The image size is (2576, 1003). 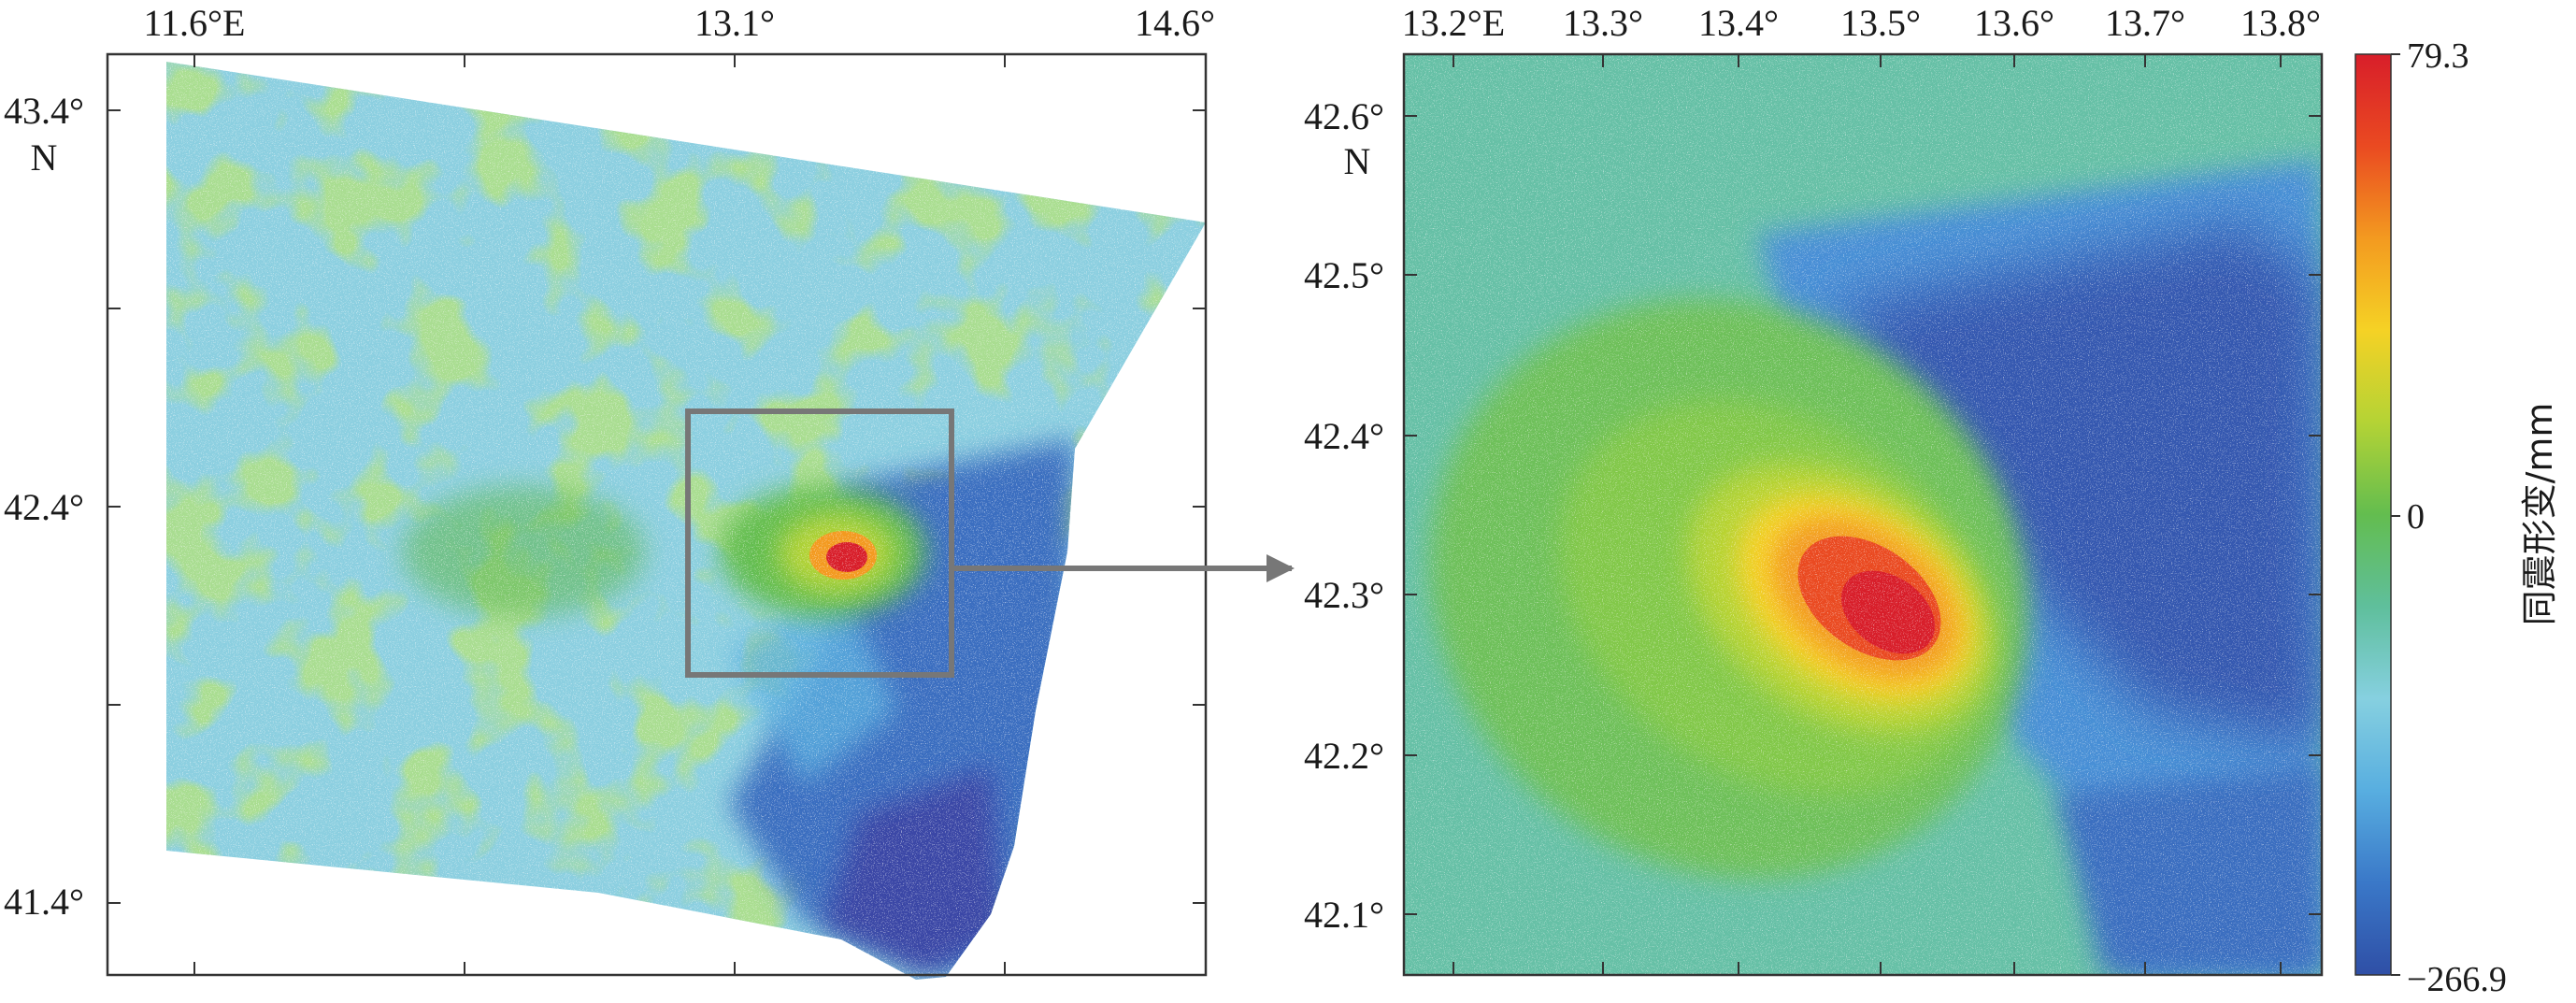 What do you see at coordinates (44, 507) in the screenshot?
I see `left-lat-tick-label: 42.4°` at bounding box center [44, 507].